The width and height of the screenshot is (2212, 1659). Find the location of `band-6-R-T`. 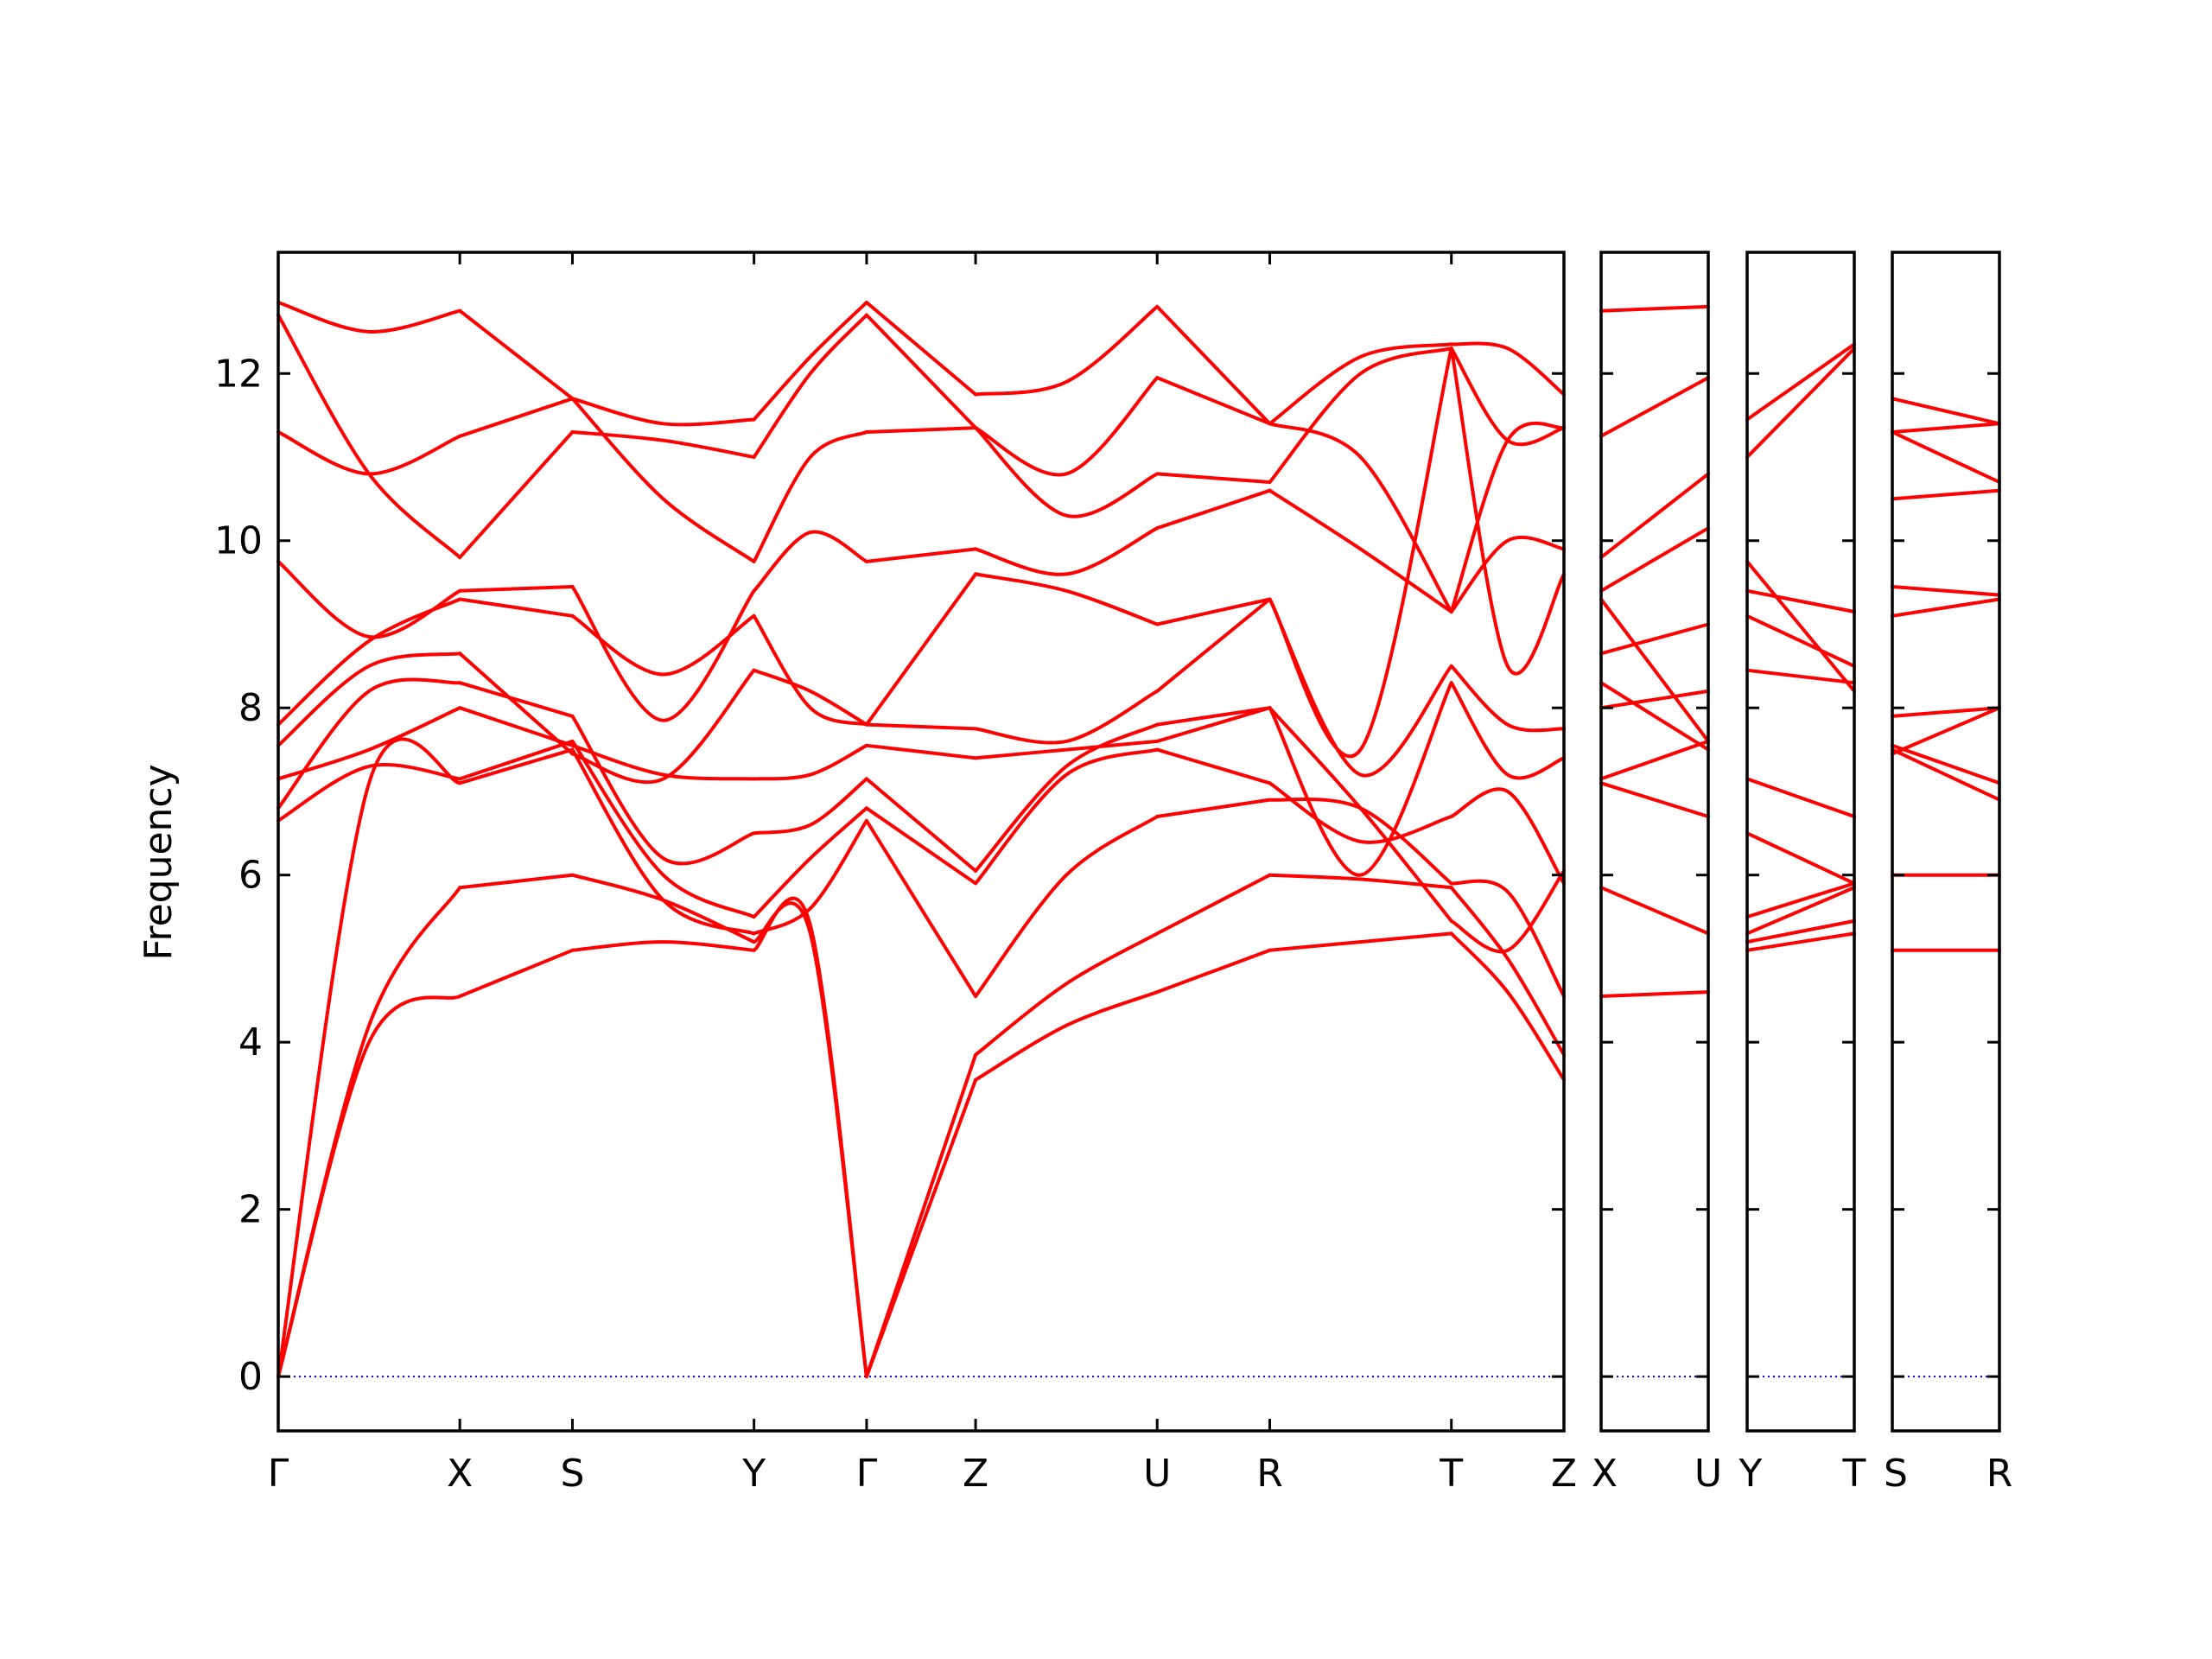

band-6-R-T is located at coordinates (1360, 779).